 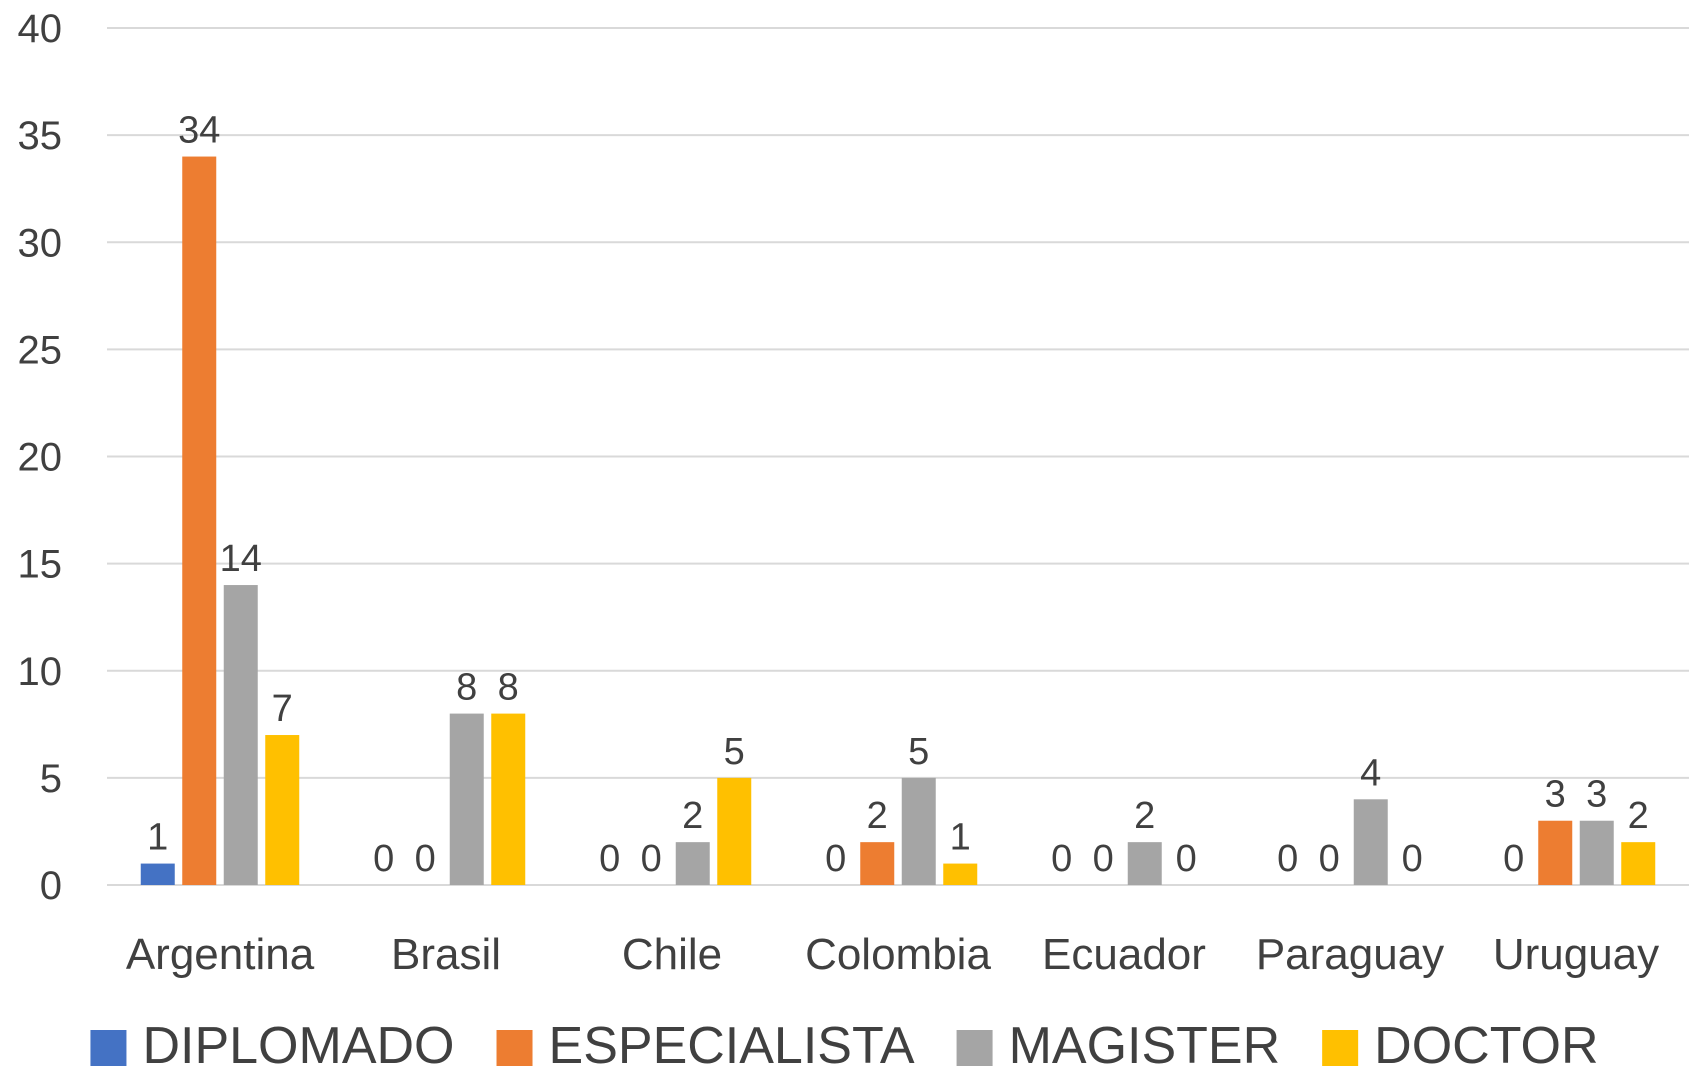 What do you see at coordinates (1350, 954) in the screenshot?
I see `x-category-label: Paraguay` at bounding box center [1350, 954].